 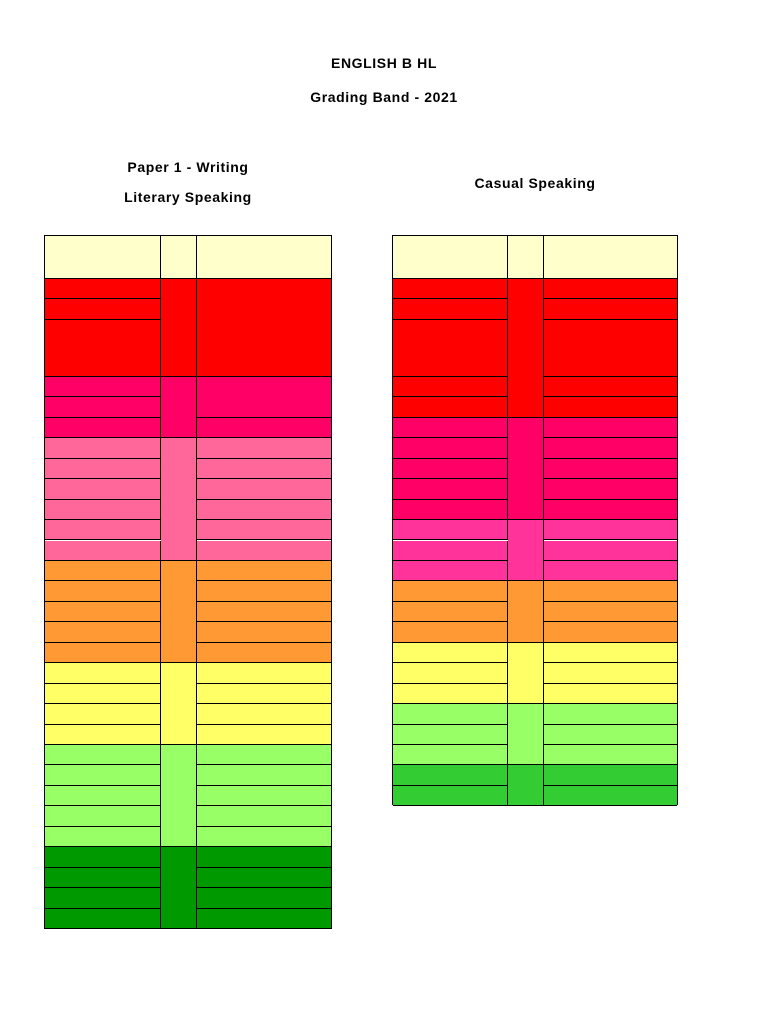 What do you see at coordinates (610, 257) in the screenshot?
I see `right-header-school` at bounding box center [610, 257].